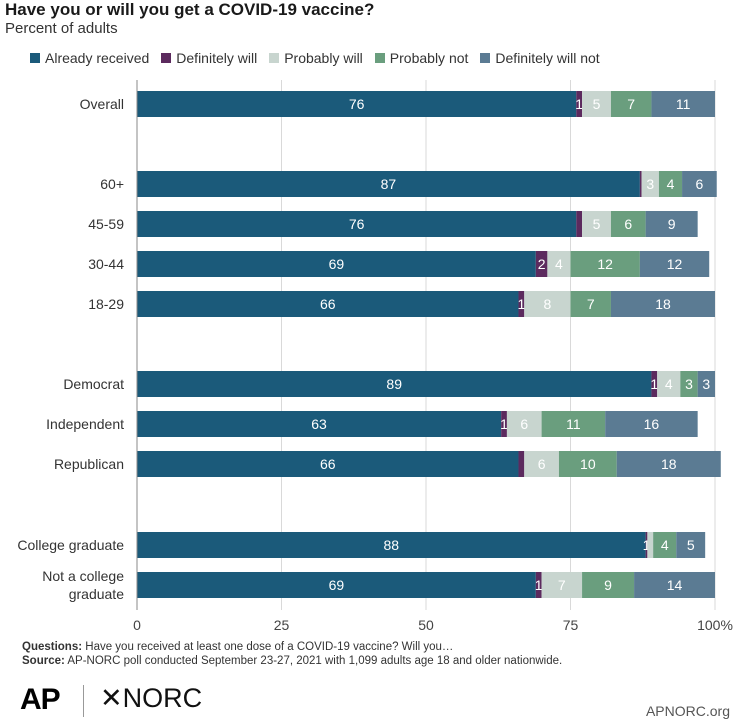 The image size is (746, 720). I want to click on norc-logo: ✕NORC, so click(151, 698).